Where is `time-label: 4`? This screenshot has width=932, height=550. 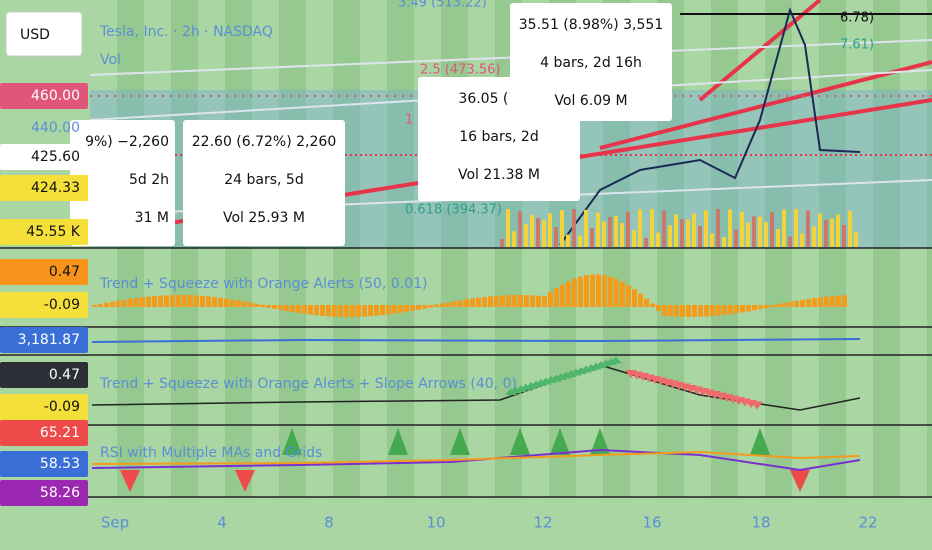
time-label: 4 is located at coordinates (222, 523).